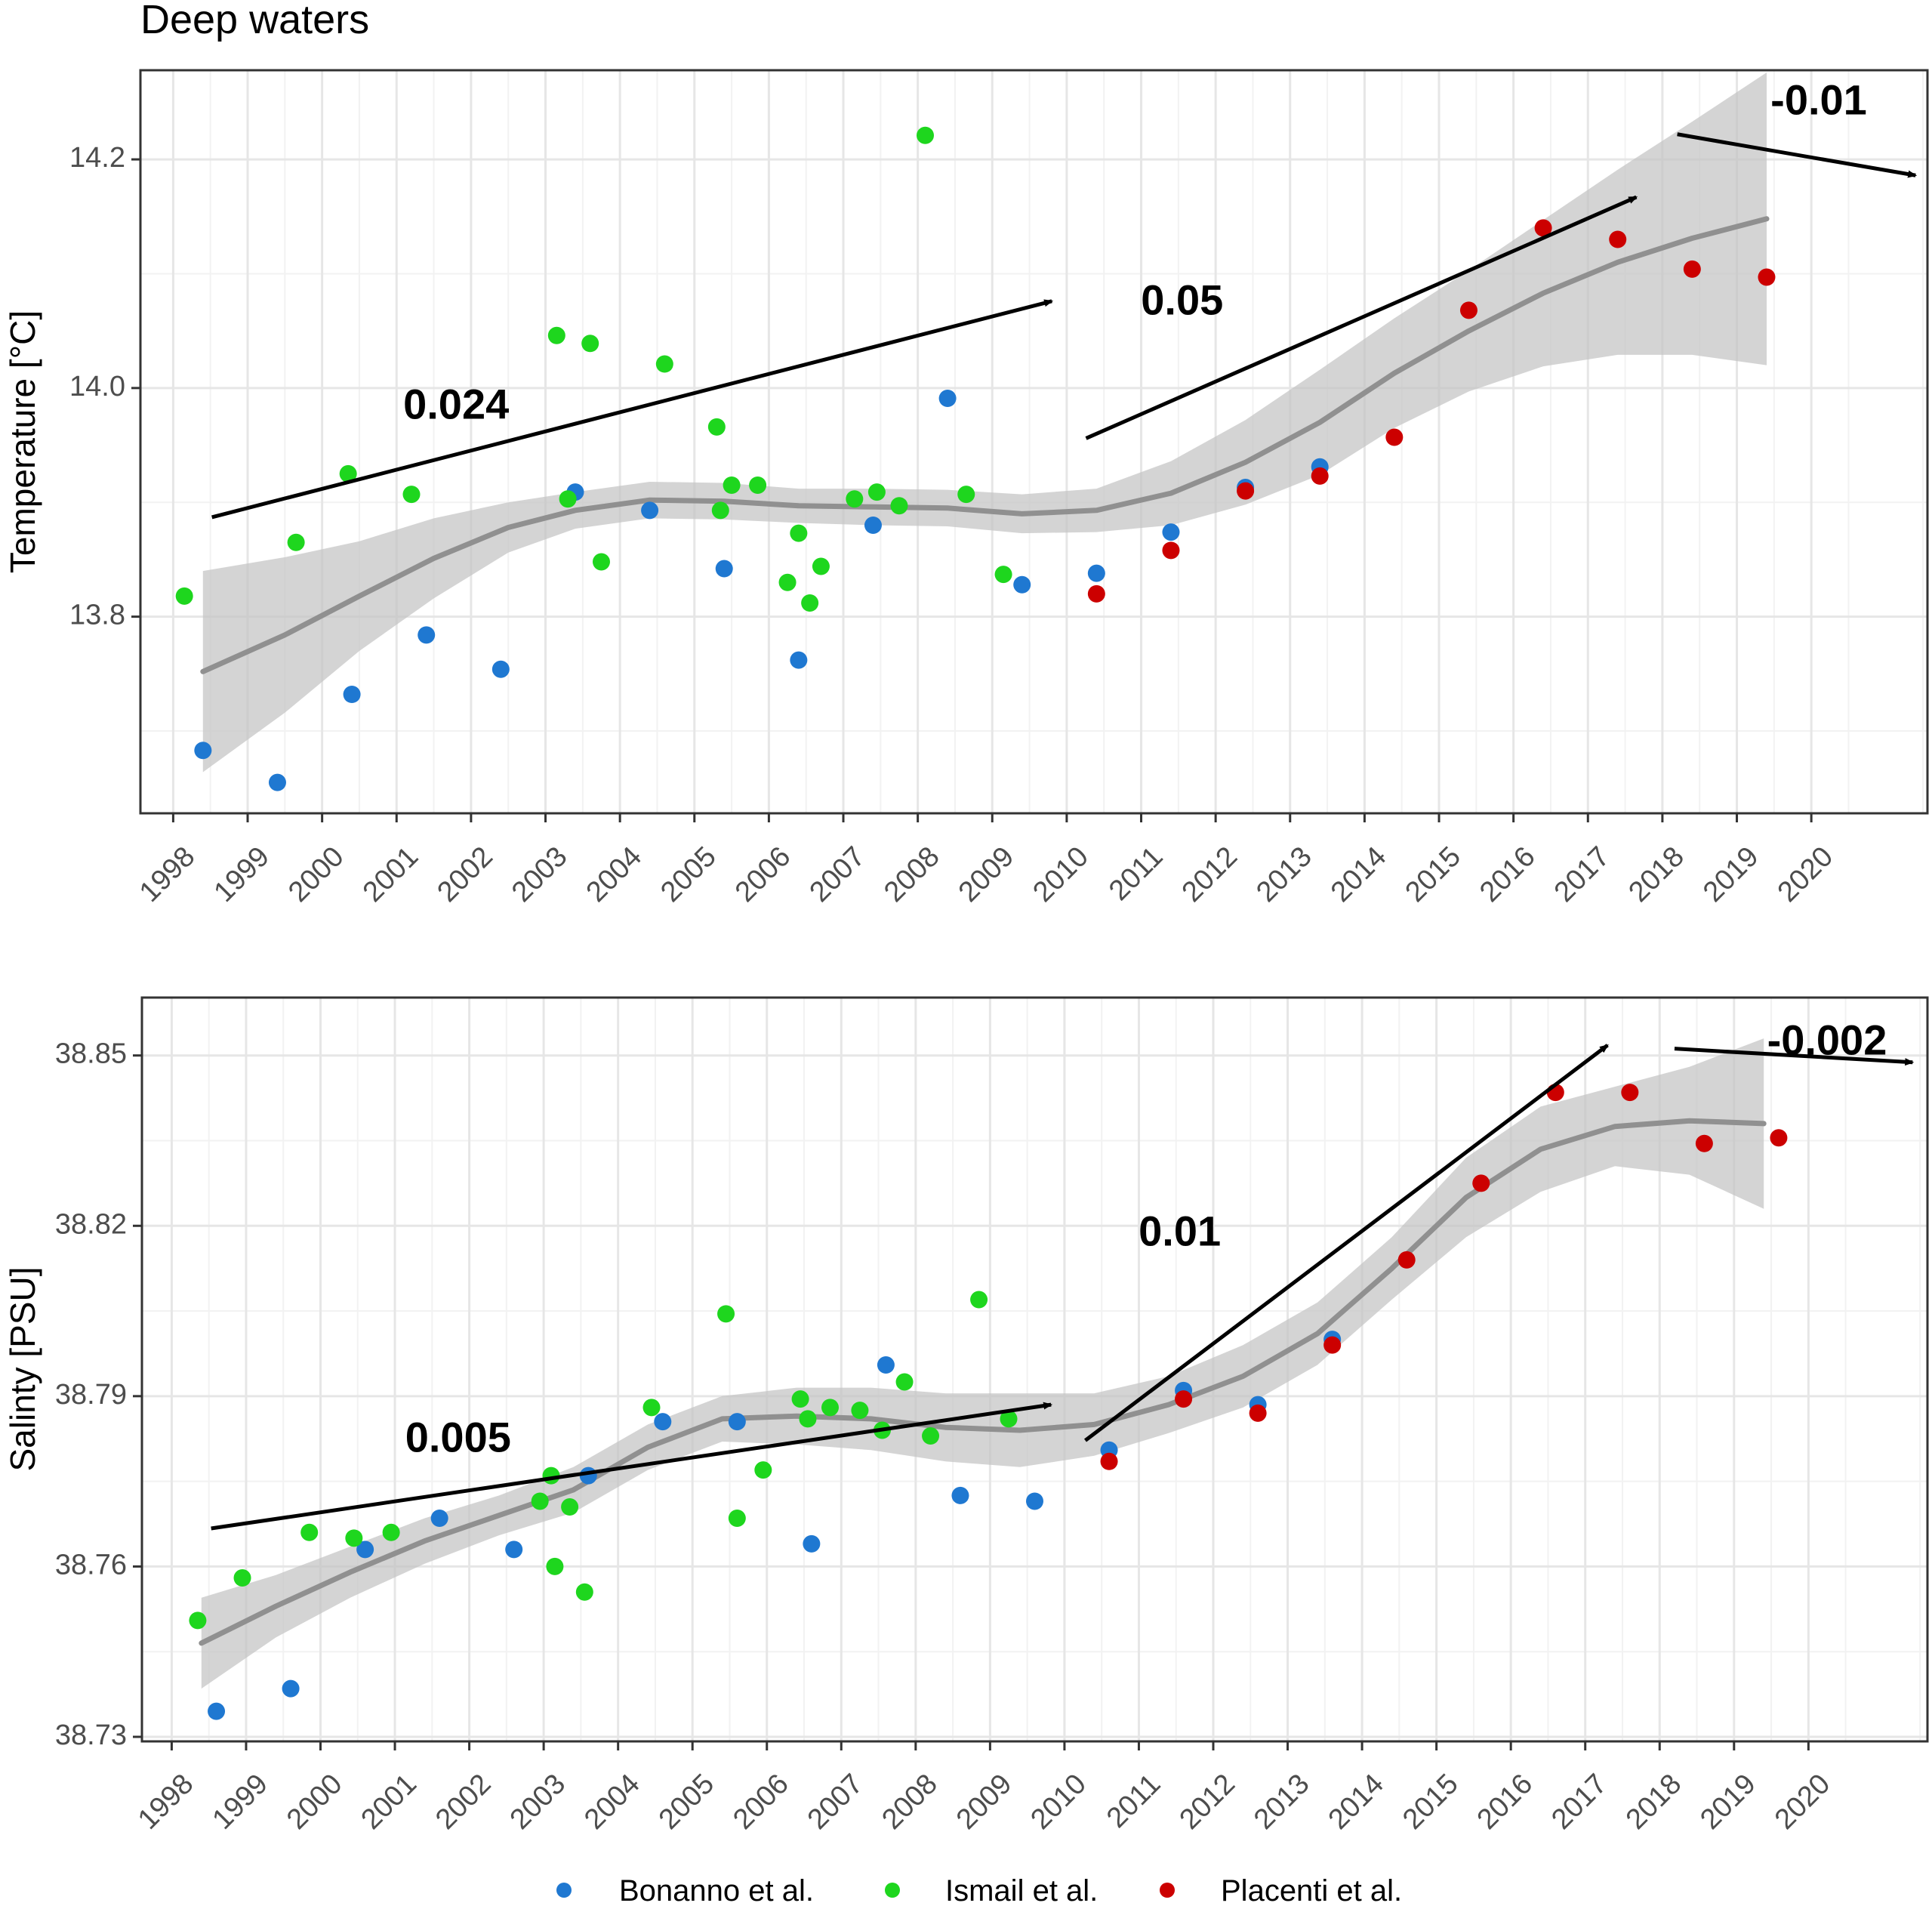 The height and width of the screenshot is (1906, 1932). What do you see at coordinates (1058, 1801) in the screenshot?
I see `sal-x-tick-label: 2010` at bounding box center [1058, 1801].